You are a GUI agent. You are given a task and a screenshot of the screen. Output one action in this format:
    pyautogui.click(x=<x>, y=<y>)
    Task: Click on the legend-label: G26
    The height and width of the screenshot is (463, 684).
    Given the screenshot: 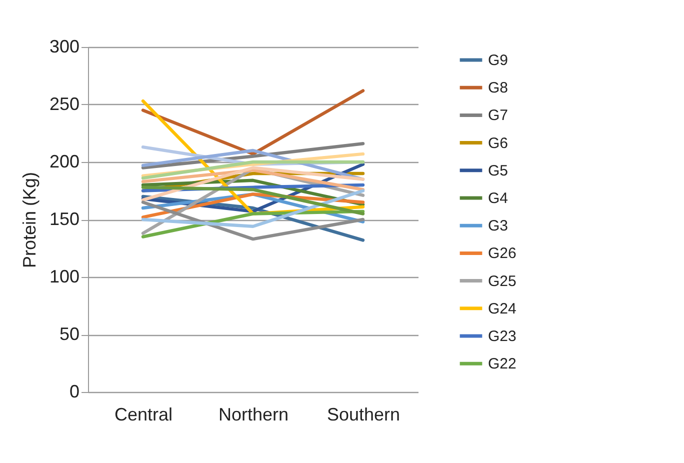 What is the action you would take?
    pyautogui.click(x=502, y=253)
    